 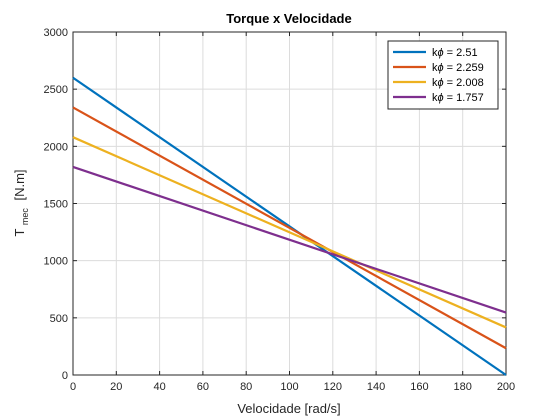 I want to click on legend-entry: kϕ = 2.008, so click(x=458, y=83).